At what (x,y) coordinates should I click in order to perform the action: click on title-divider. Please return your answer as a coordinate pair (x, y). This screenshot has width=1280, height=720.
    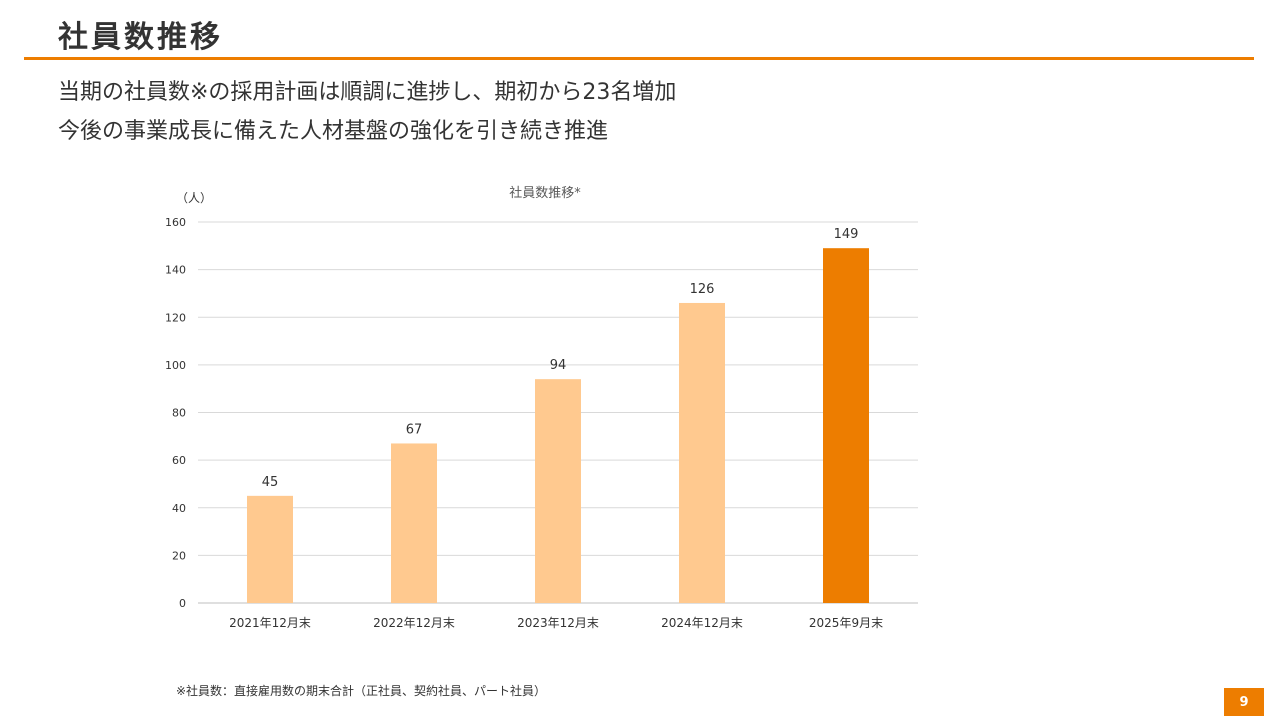
    Looking at the image, I should click on (639, 58).